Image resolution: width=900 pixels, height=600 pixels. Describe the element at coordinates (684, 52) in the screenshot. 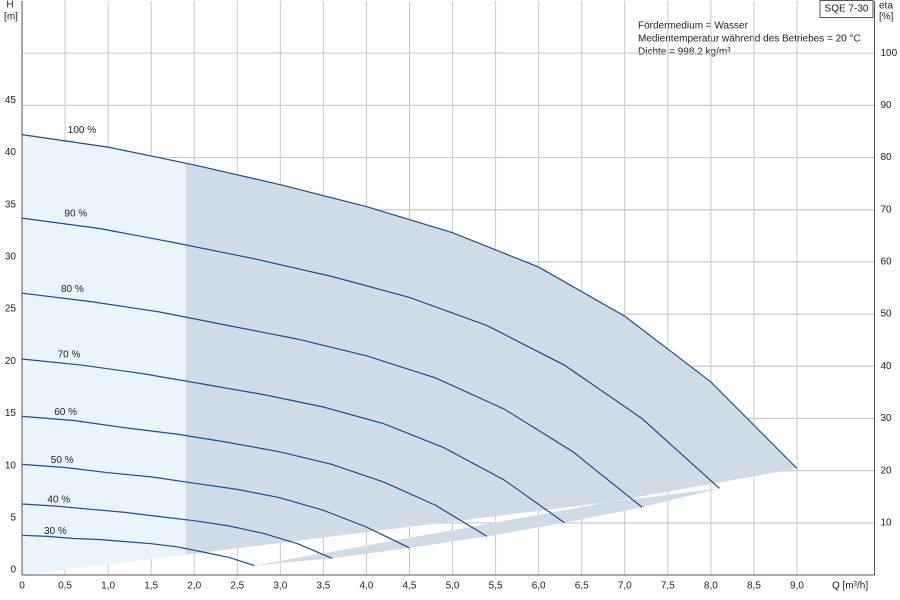

I see `annotation: Dichte = 998.2 kg/m³` at that location.